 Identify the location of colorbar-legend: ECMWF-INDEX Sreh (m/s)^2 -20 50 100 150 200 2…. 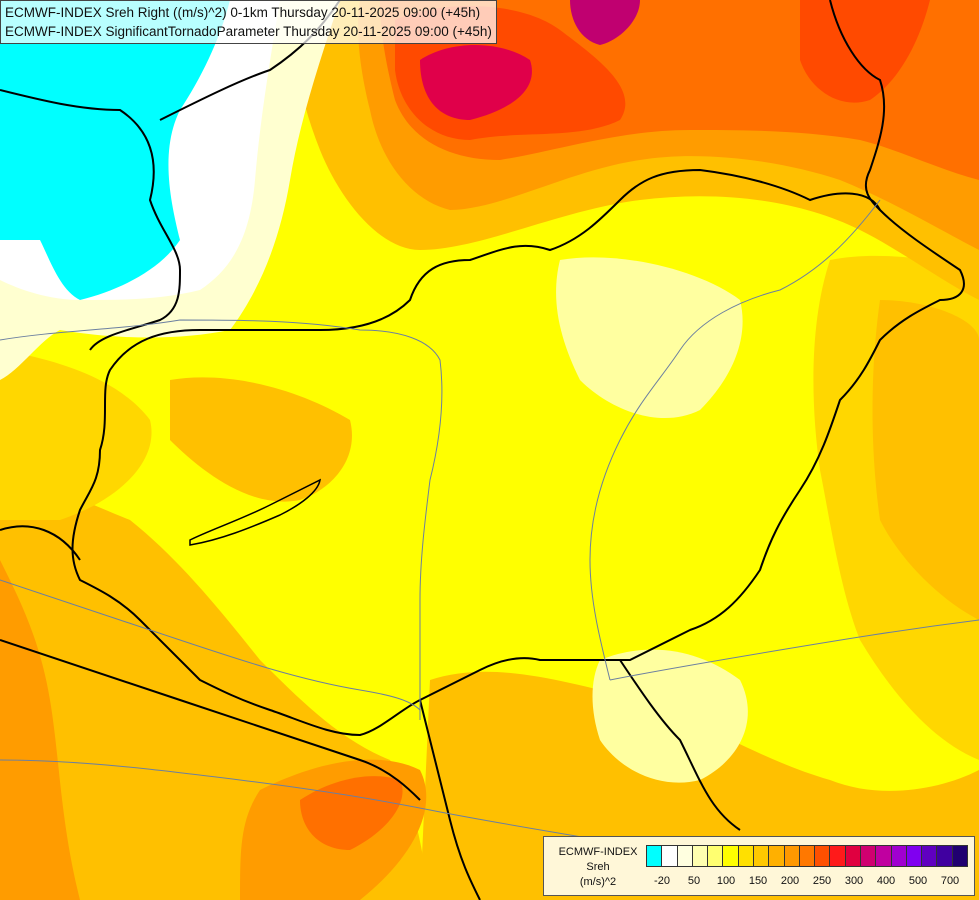
(759, 866).